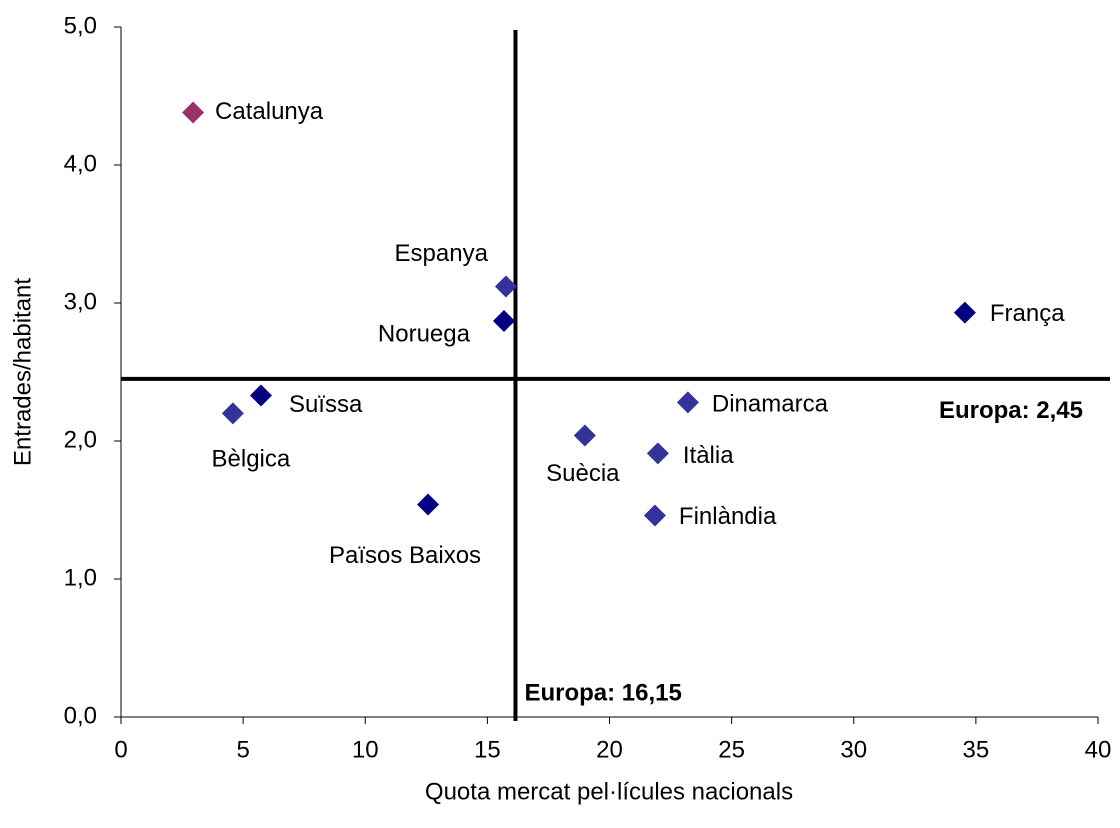  I want to click on y-tick-label: 1,0, so click(80, 577).